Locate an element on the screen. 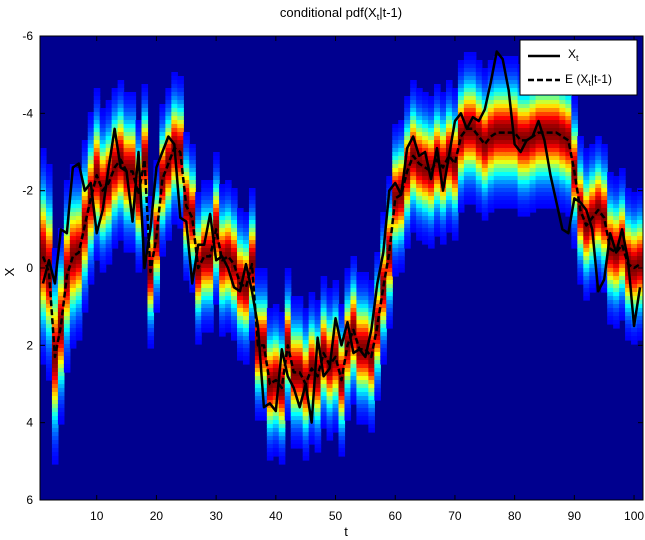  y-tick-label: 4 is located at coordinates (29, 423).